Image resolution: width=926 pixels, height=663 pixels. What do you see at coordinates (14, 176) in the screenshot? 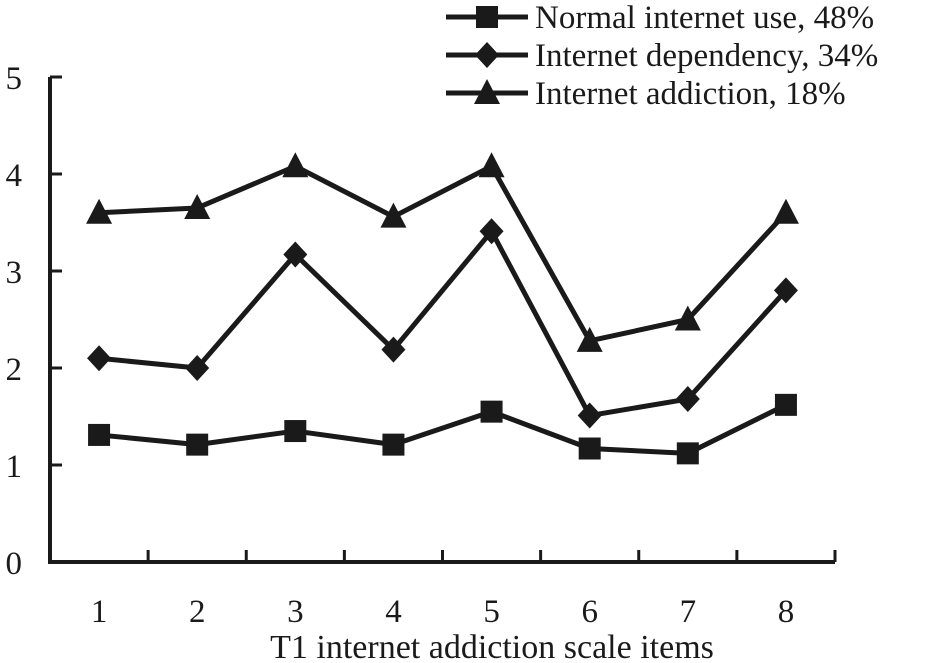
I see `y-tick-label: 4` at bounding box center [14, 176].